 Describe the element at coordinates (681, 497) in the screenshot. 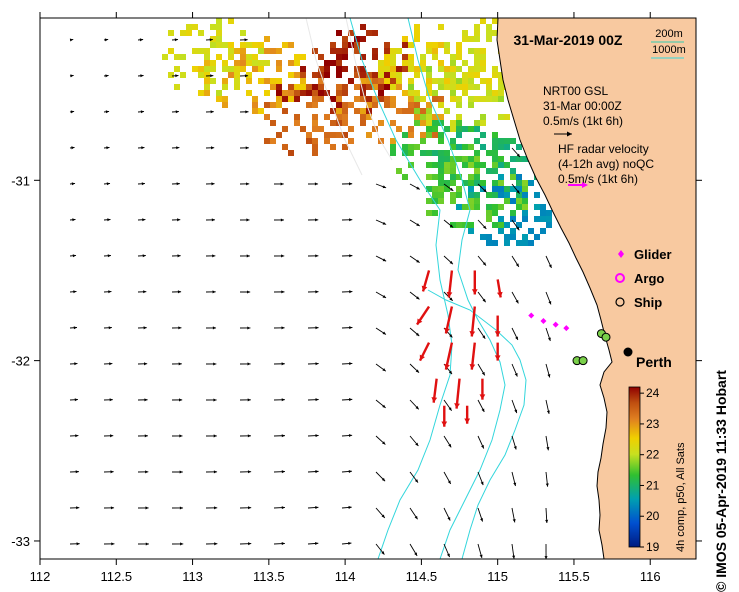

I see `colorbar-label: 4h comp, p50, All Sats` at that location.